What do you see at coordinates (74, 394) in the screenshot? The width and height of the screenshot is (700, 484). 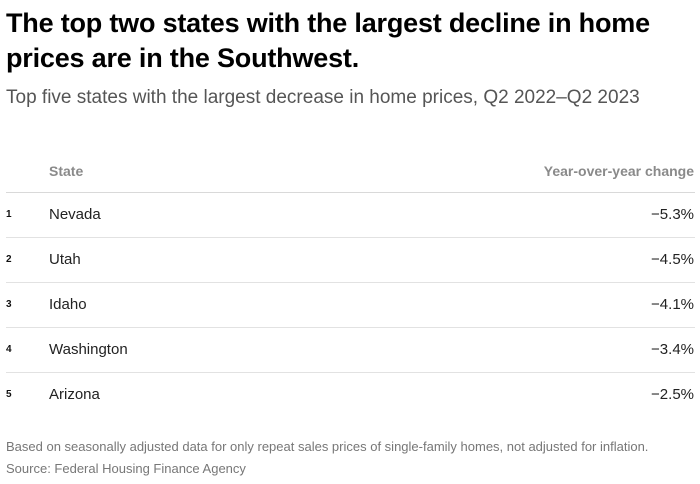 I see `state-cell: Arizona` at bounding box center [74, 394].